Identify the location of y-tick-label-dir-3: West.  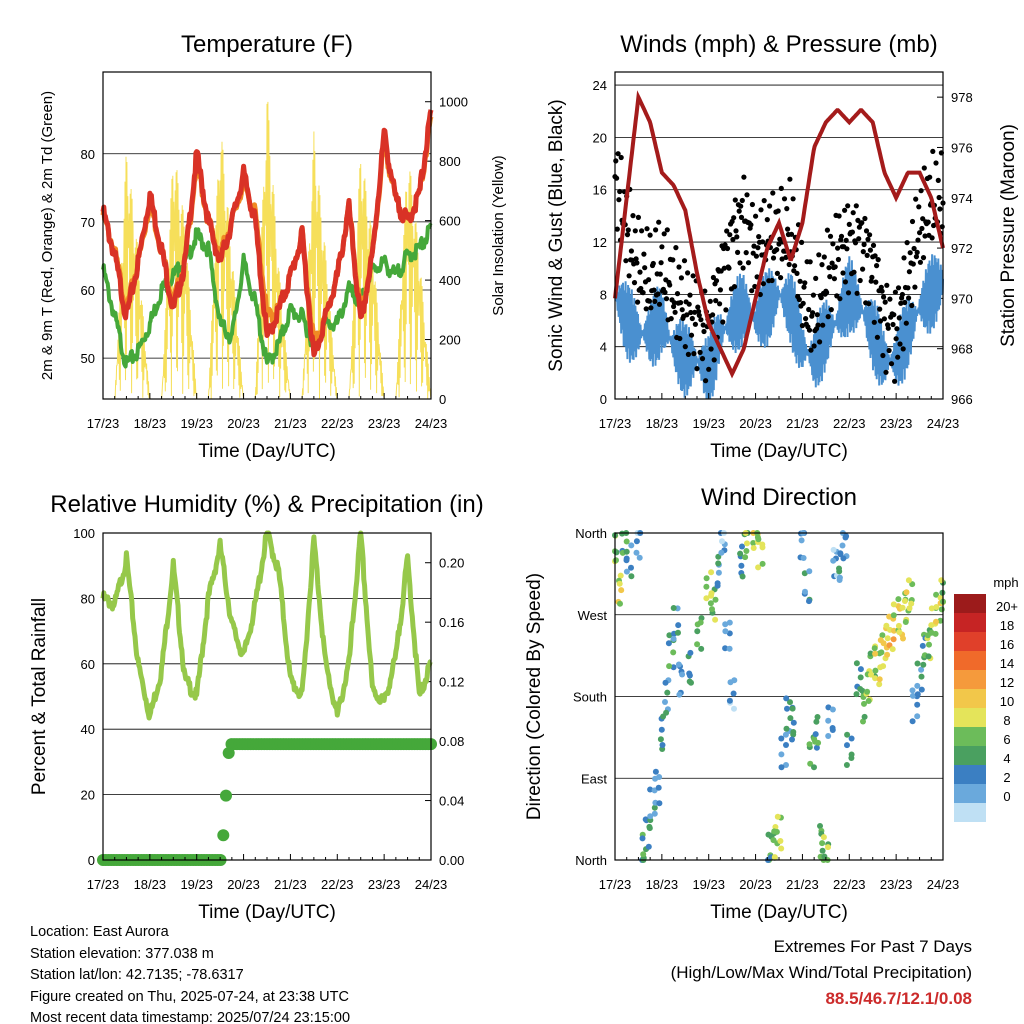
(593, 615).